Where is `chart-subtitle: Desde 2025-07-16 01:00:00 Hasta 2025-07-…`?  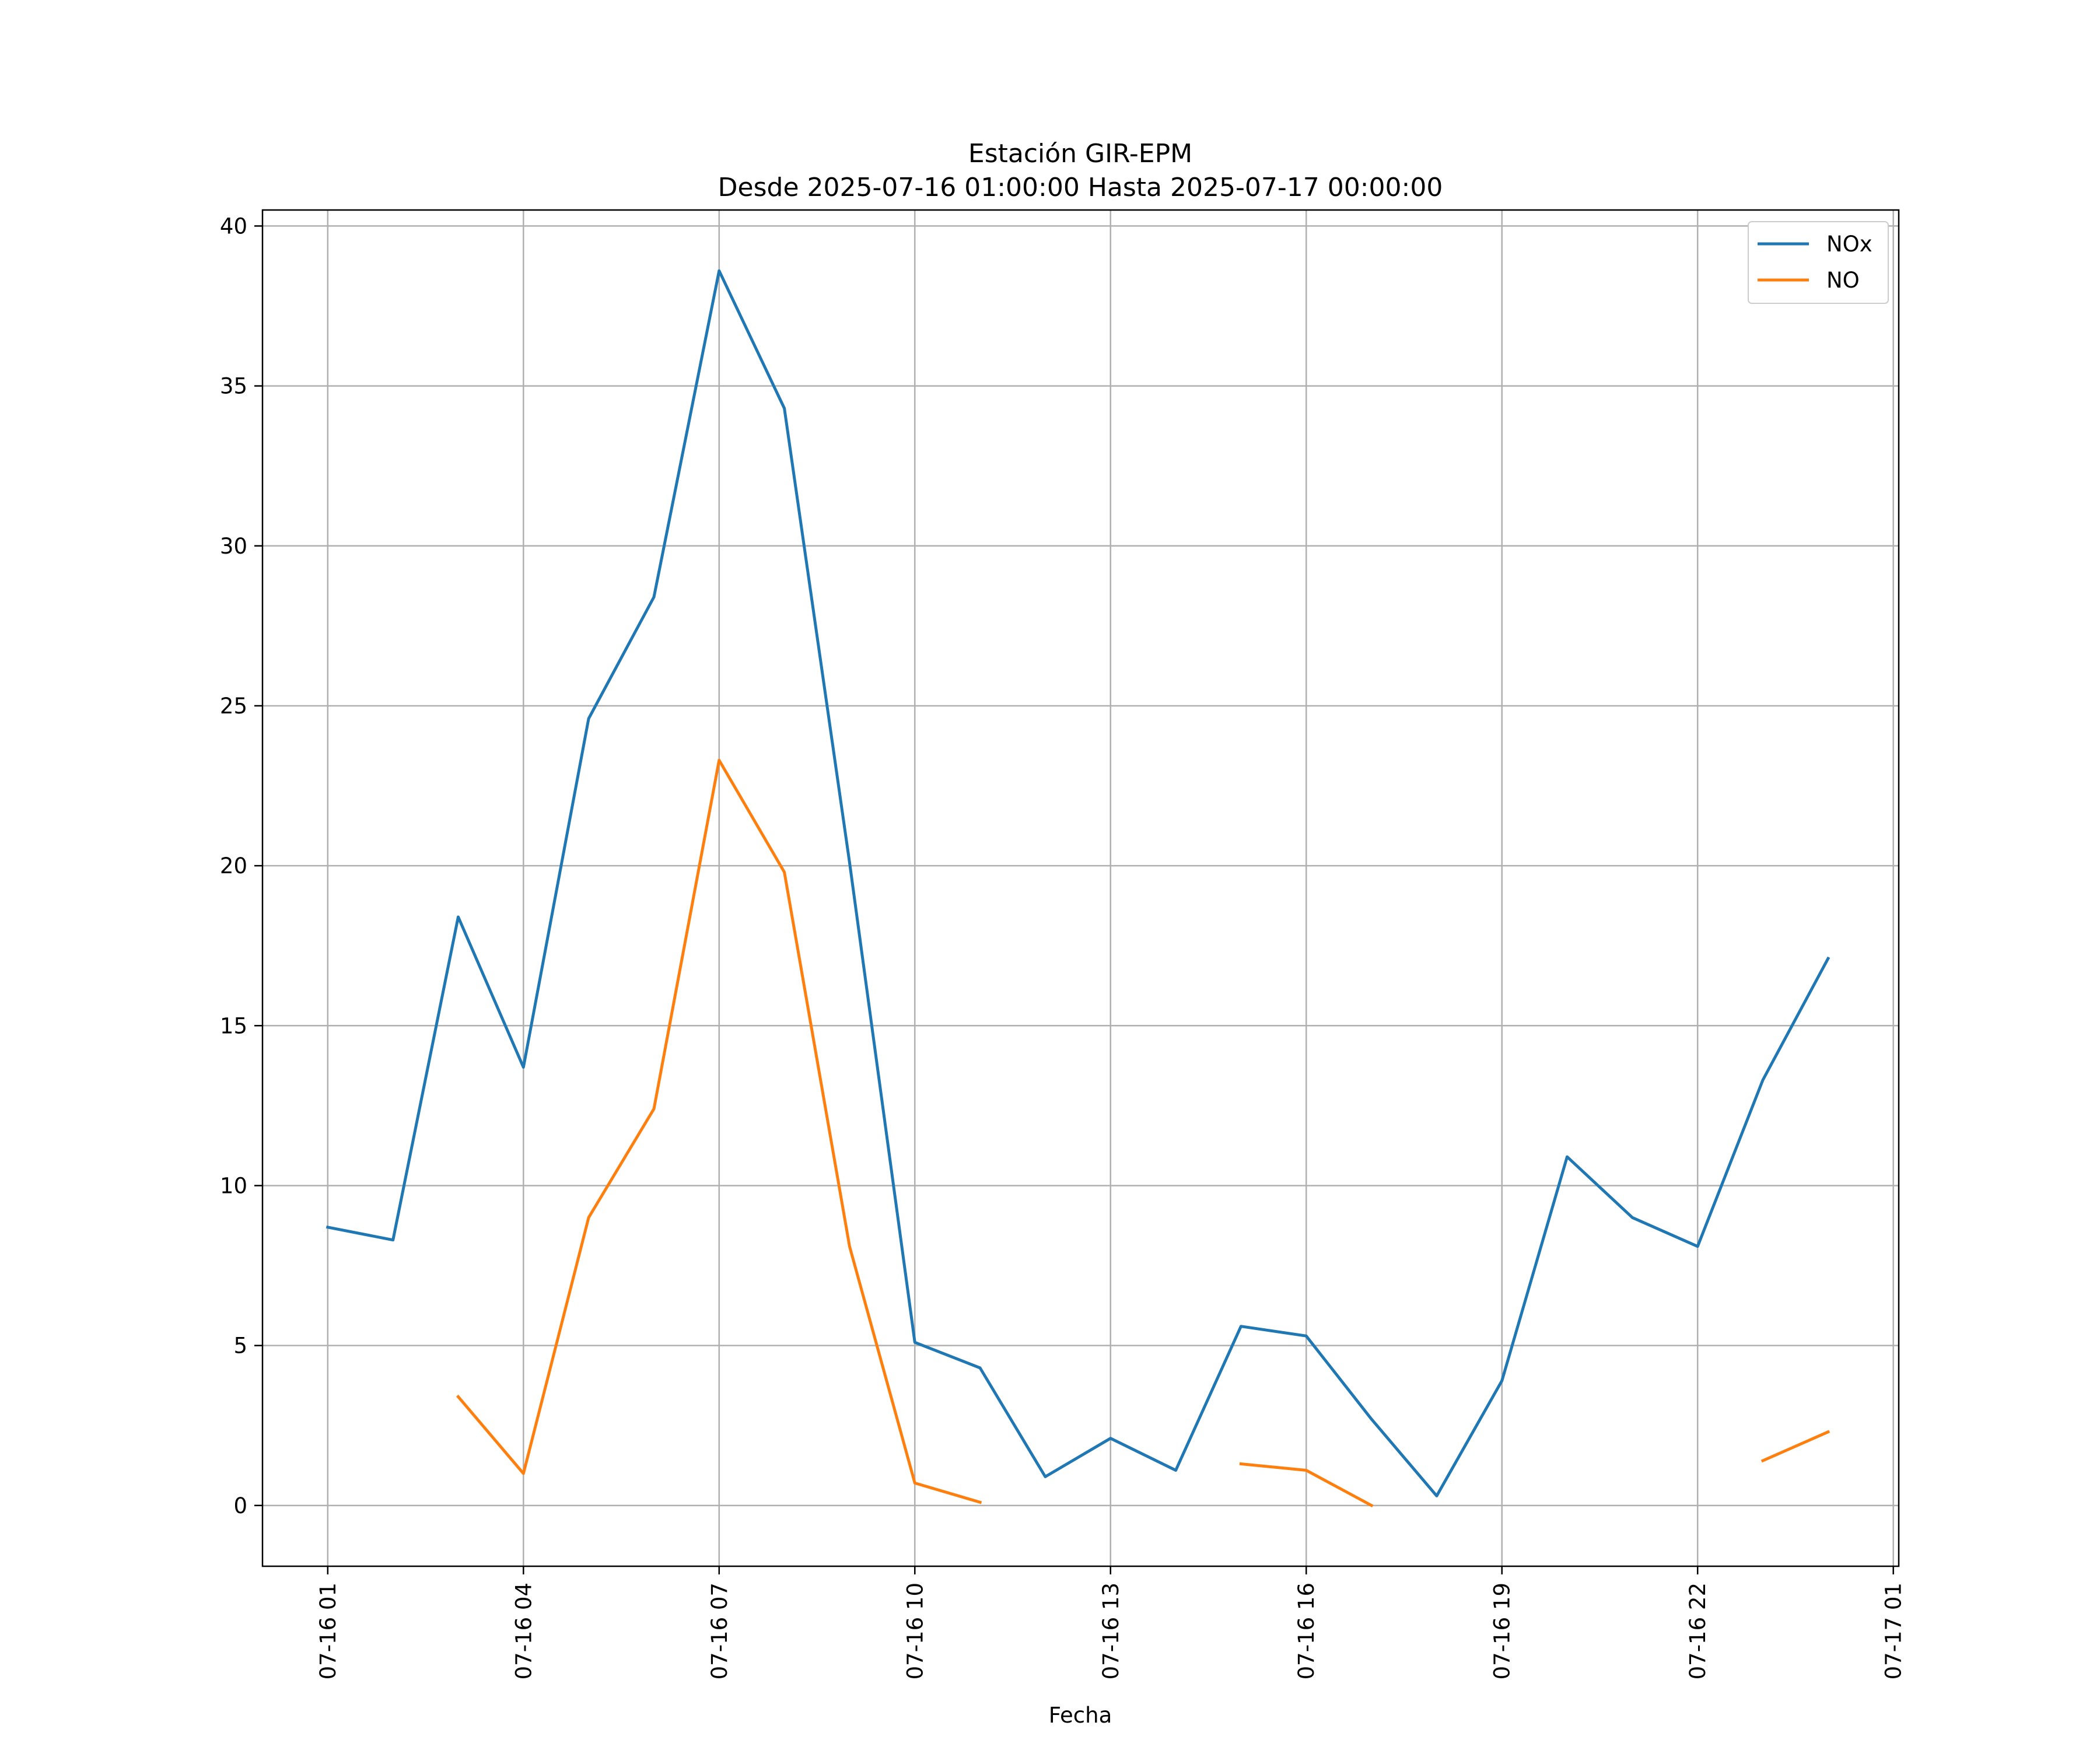
chart-subtitle: Desde 2025-07-16 01:00:00 Hasta 2025-07-… is located at coordinates (1080, 187).